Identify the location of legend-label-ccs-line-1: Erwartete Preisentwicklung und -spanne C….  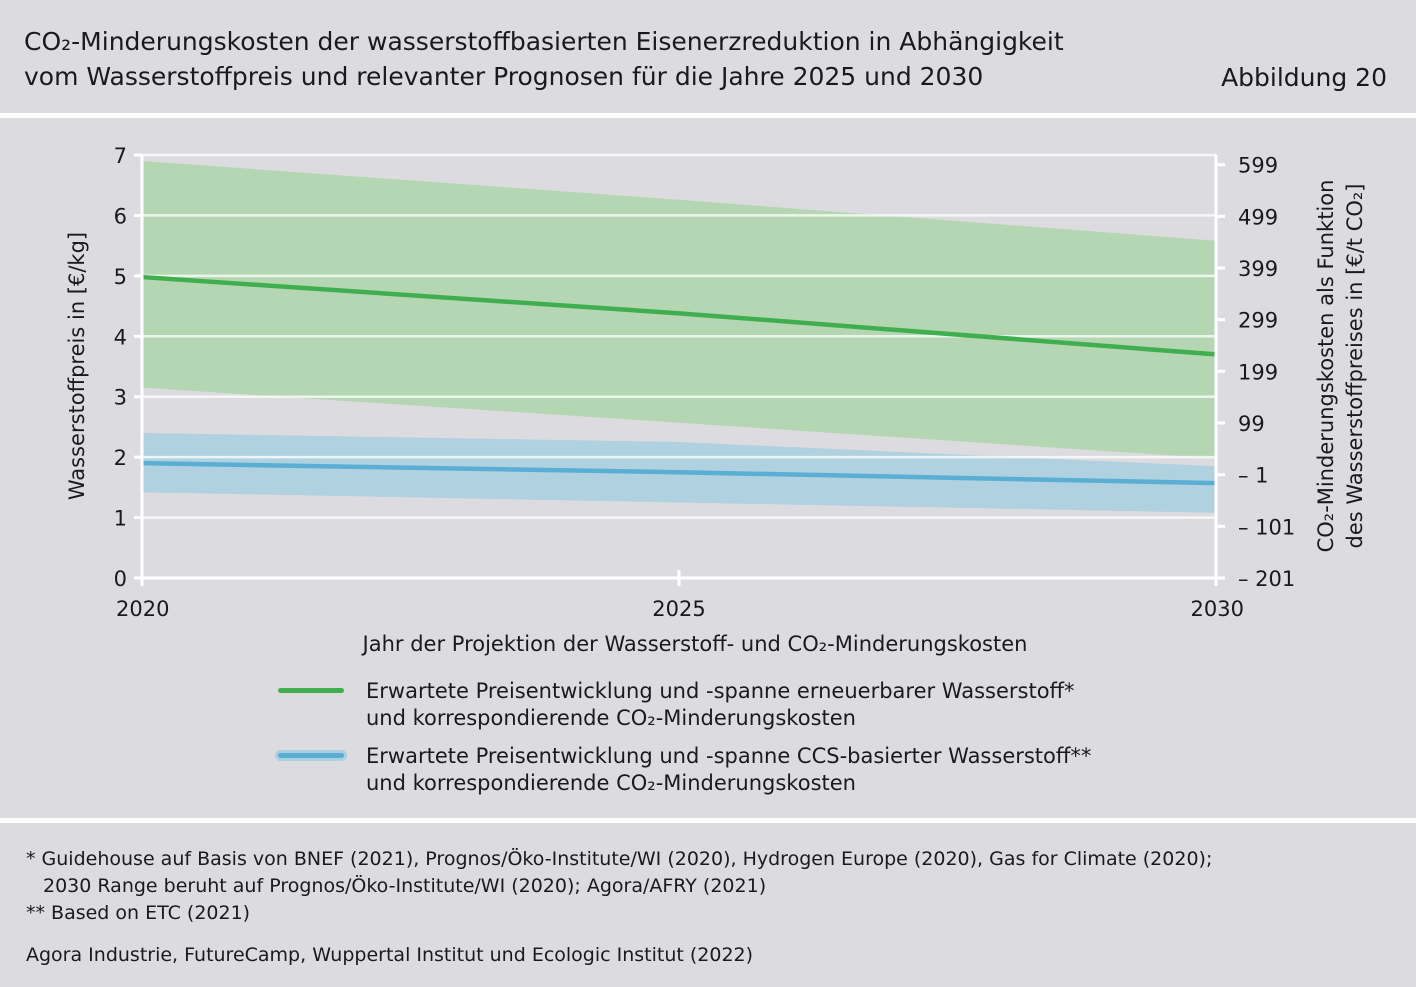
(729, 756).